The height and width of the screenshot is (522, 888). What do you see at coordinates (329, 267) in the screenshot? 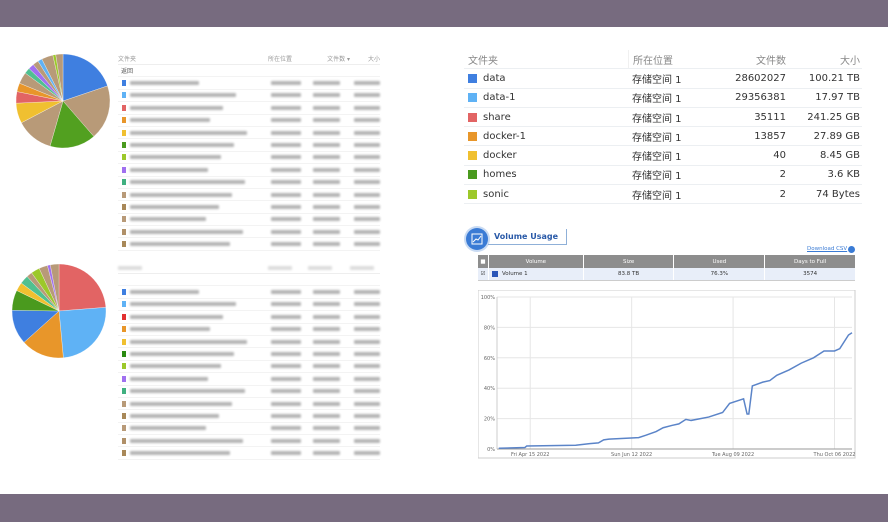
I see `header-count` at bounding box center [329, 267].